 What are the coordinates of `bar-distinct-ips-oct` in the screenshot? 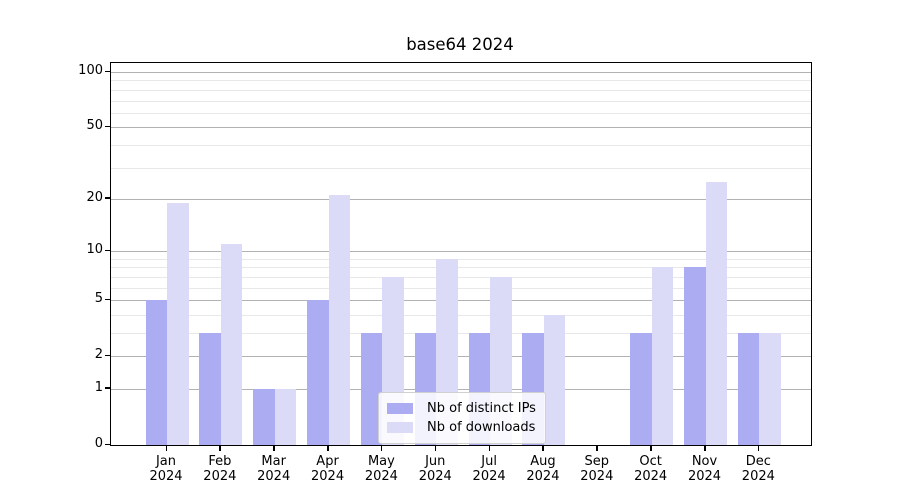 It's located at (641, 388).